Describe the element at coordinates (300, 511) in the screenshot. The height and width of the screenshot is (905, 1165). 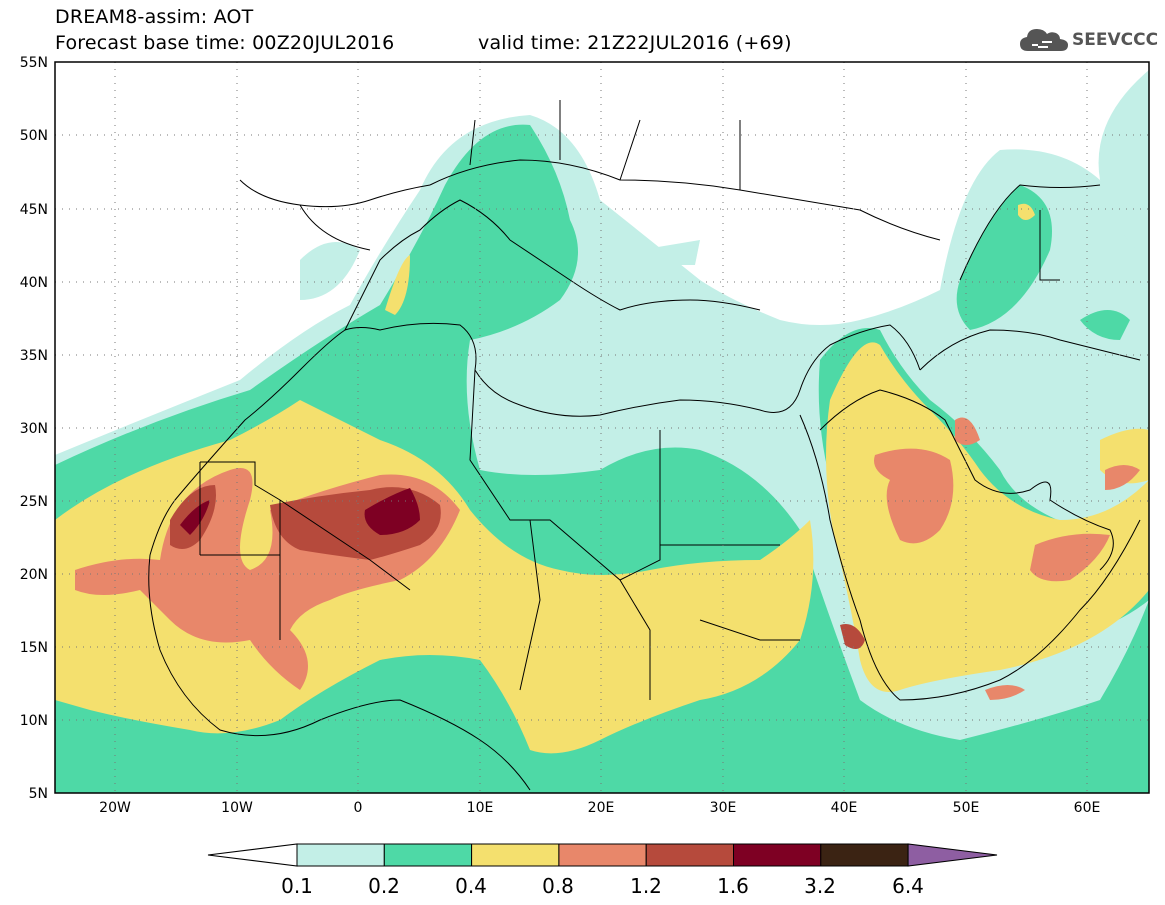
I see `aot-level-1.6` at that location.